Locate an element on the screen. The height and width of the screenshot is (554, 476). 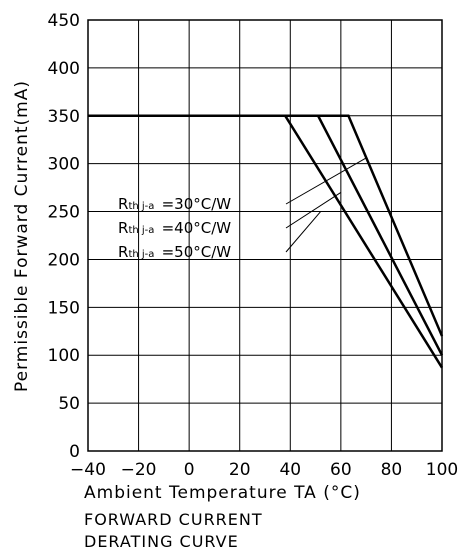
y-tick-label: 450 is located at coordinates (64, 21).